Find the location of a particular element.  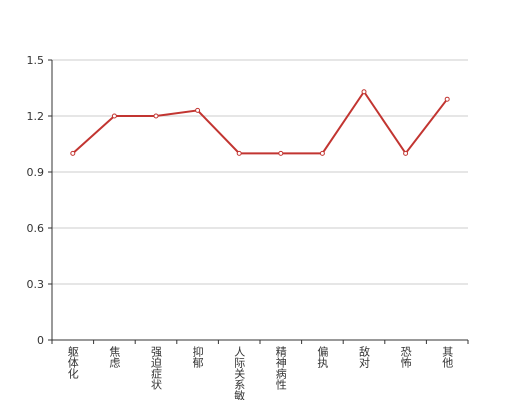

y-tick-label: 0 is located at coordinates (40, 340).